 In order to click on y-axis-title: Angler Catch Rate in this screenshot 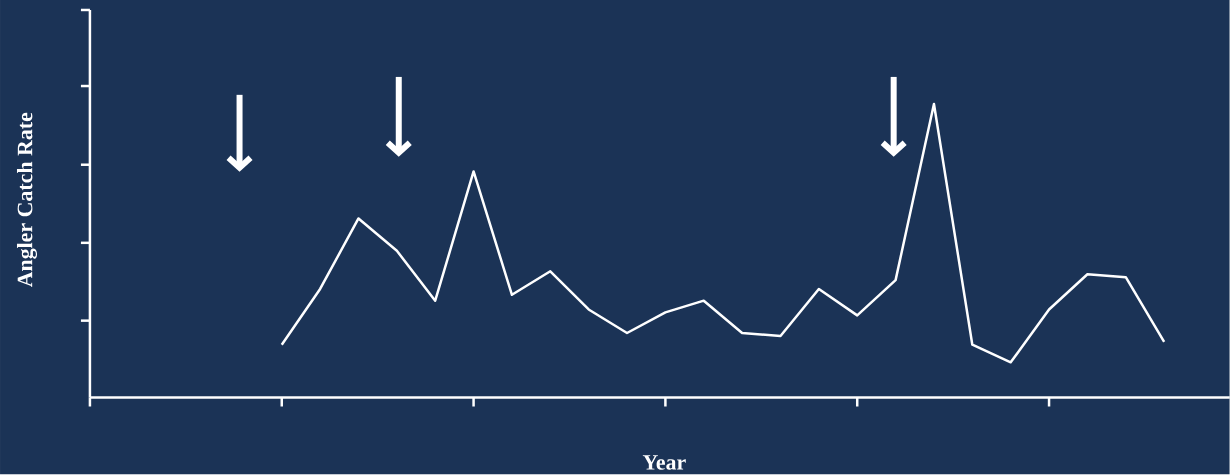, I will do `click(27, 200)`.